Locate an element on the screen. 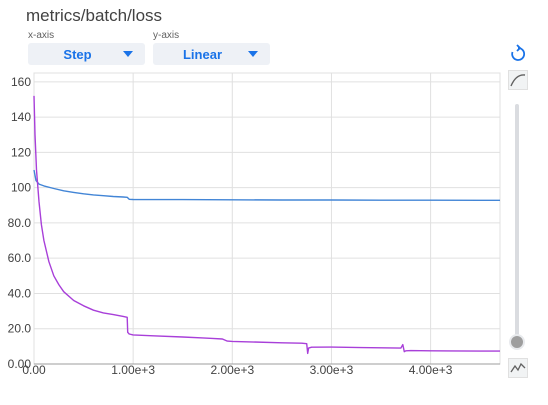 Image resolution: width=548 pixels, height=405 pixels. y-tick-label: 100 is located at coordinates (21, 188).